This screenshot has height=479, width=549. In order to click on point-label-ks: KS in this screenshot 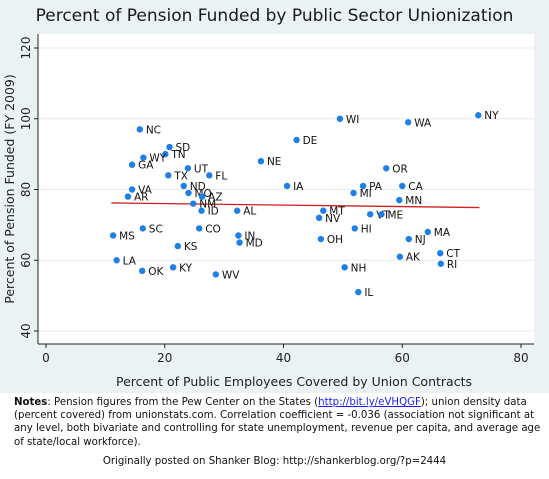, I will do `click(191, 247)`.